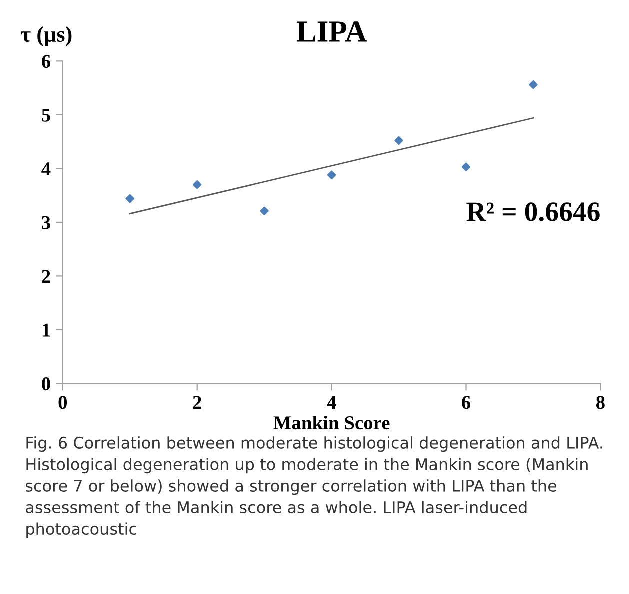  I want to click on y-tick-label: 6, so click(46, 61).